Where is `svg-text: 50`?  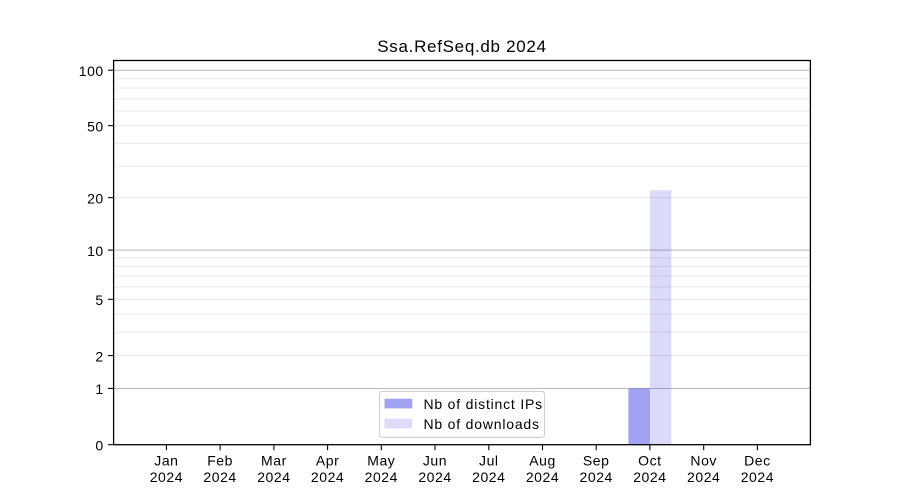
svg-text: 50 is located at coordinates (95, 126).